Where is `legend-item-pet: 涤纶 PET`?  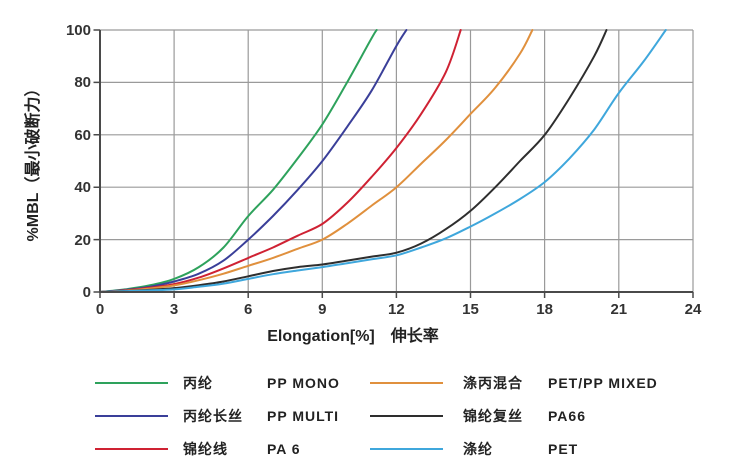 legend-item-pet: 涤纶 PET is located at coordinates (520, 448).